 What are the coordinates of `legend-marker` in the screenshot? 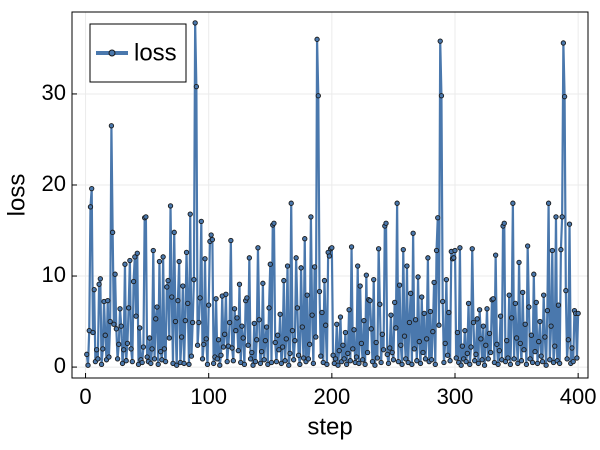 It's located at (112, 53).